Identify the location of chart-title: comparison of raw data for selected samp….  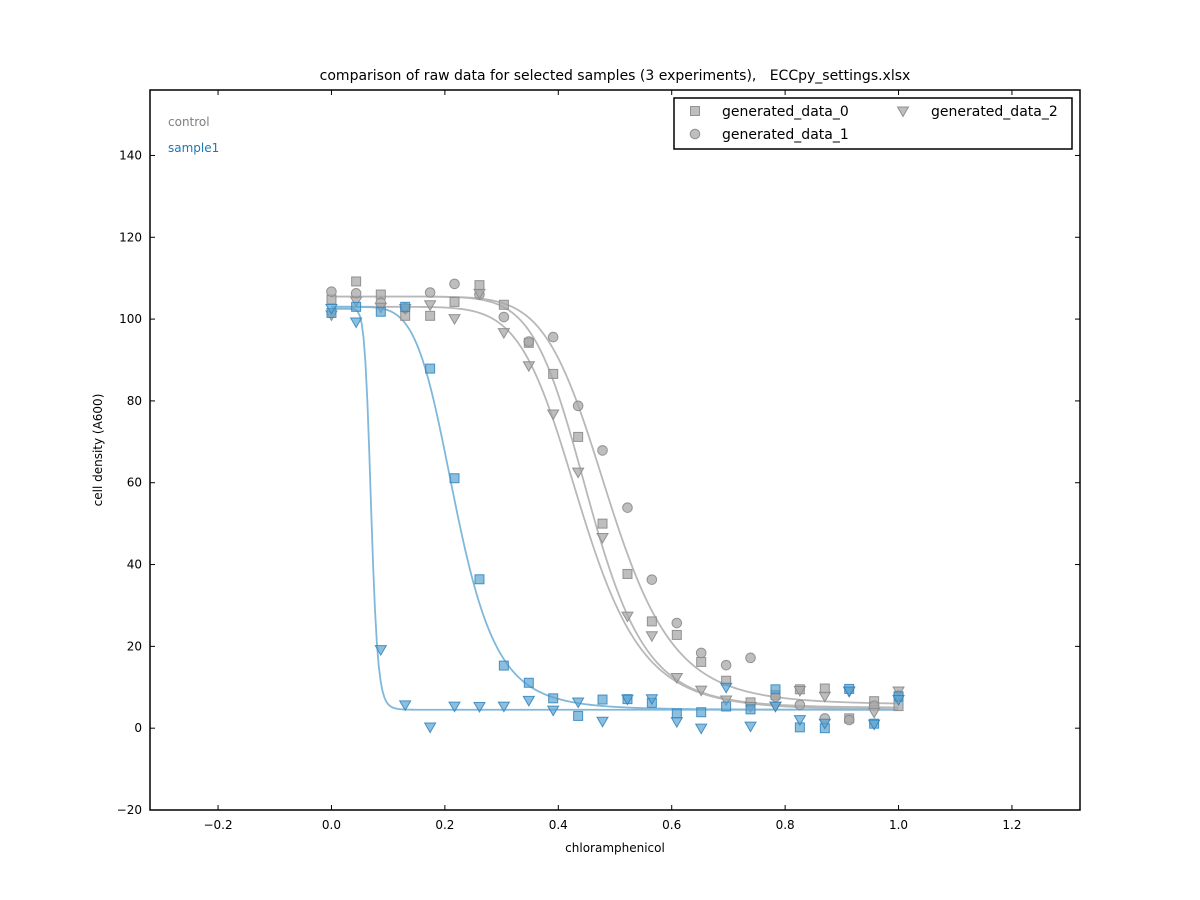
(615, 76).